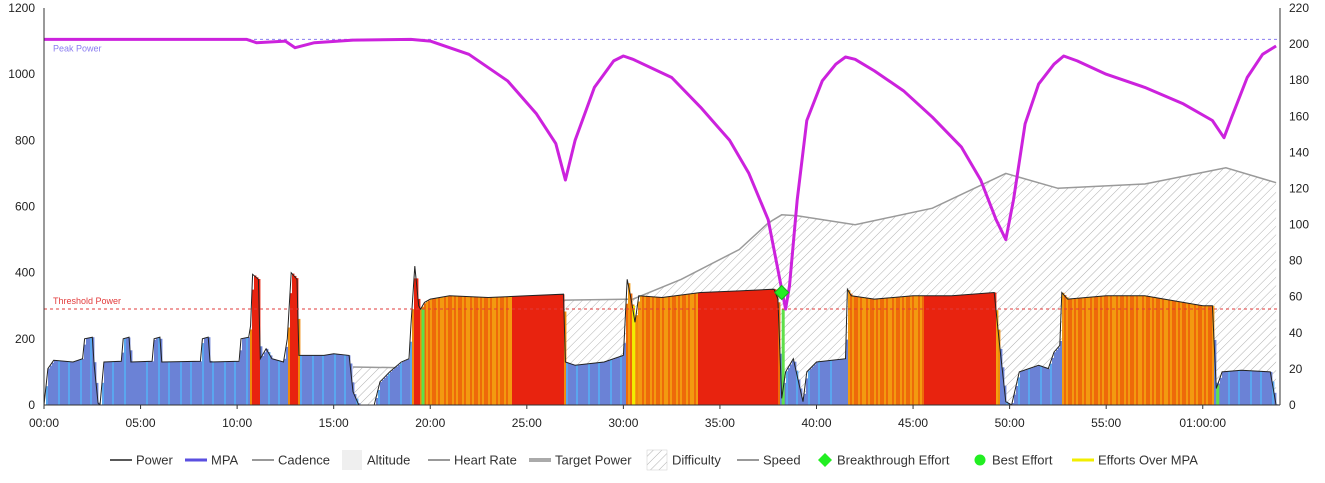 Image resolution: width=1325 pixels, height=483 pixels. Describe the element at coordinates (893, 460) in the screenshot. I see `legend-label: Breakthrough Effort` at that location.